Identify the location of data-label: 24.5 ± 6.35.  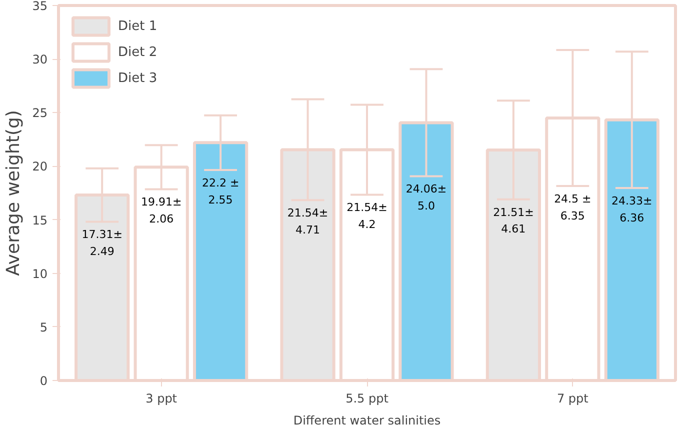
(573, 207).